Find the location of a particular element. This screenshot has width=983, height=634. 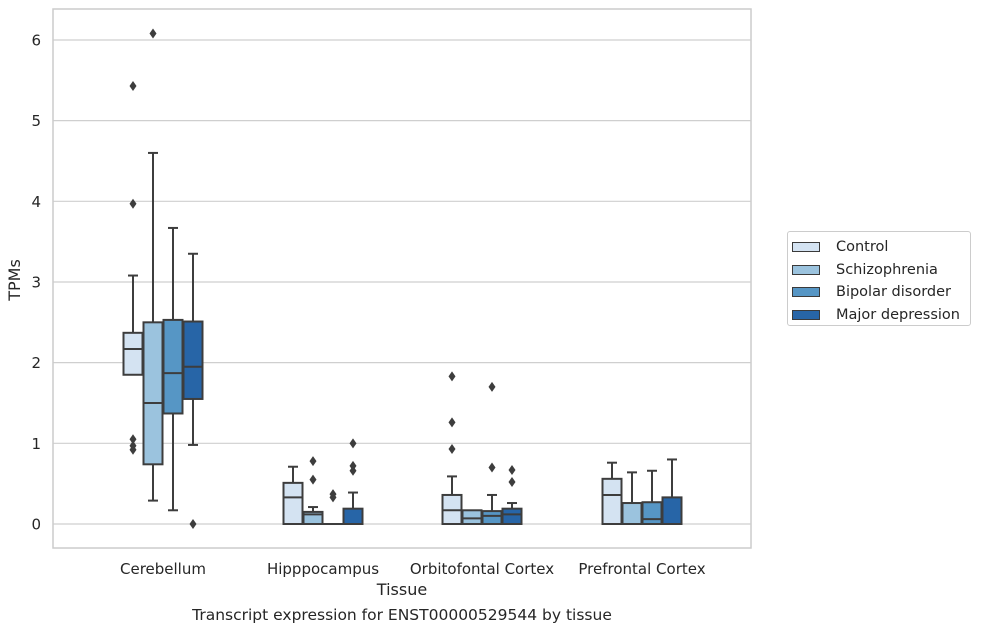

y-tick-label: 2 is located at coordinates (36, 363).